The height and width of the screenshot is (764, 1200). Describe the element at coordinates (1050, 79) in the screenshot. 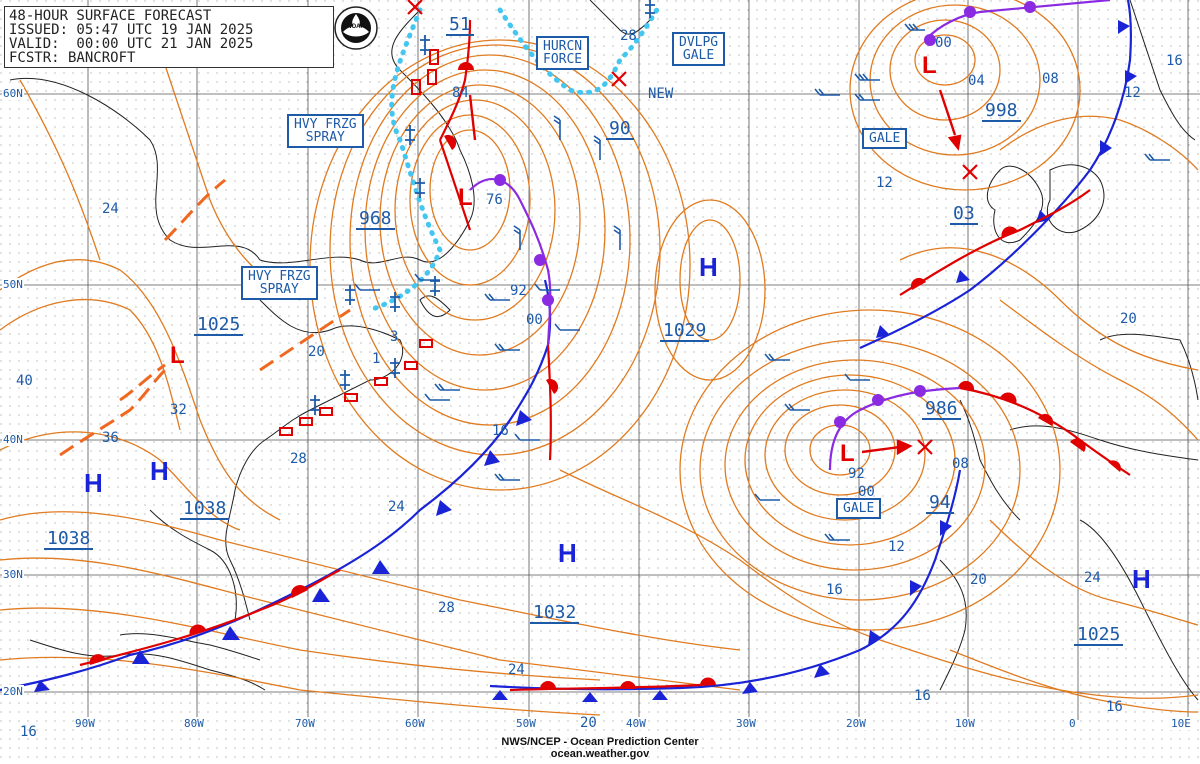

I see `isobar-label: 08` at that location.